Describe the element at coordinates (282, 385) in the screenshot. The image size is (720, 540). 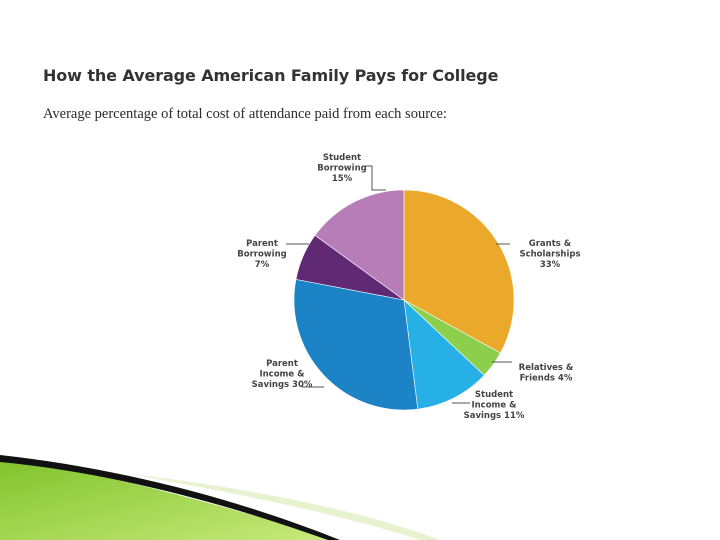
I see `slice-label-line: Savings 30%` at that location.